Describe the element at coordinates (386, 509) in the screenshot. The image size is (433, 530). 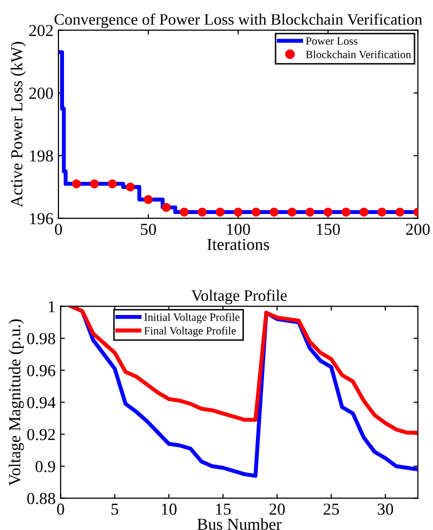
I see `x-tick-label: 30` at that location.